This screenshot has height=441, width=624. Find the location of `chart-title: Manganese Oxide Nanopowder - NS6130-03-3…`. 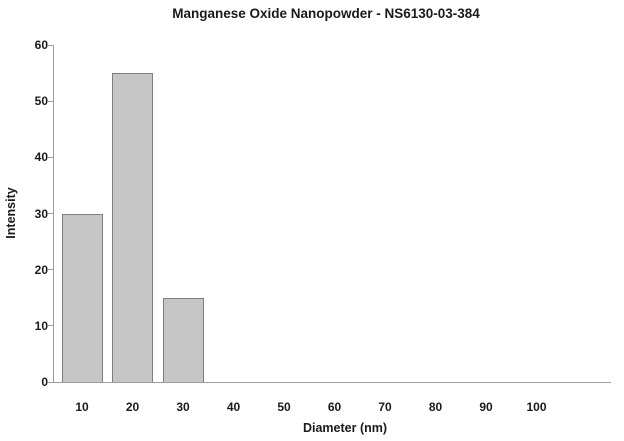

chart-title: Manganese Oxide Nanopowder - NS6130-03-3… is located at coordinates (326, 13).